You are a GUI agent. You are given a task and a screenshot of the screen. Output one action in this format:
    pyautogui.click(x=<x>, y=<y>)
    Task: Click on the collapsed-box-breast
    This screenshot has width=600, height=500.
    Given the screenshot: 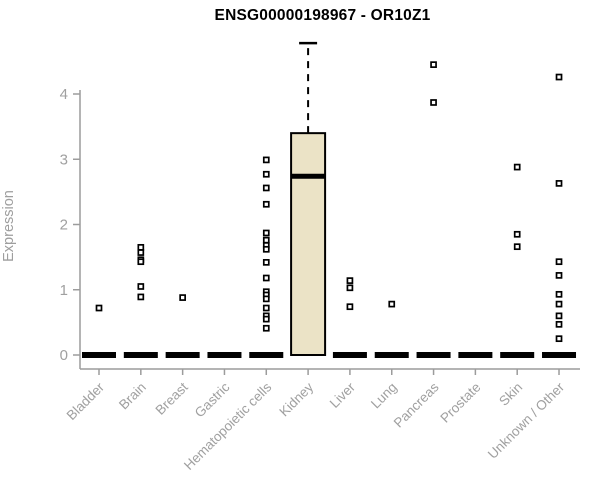 What is the action you would take?
    pyautogui.click(x=182, y=355)
    